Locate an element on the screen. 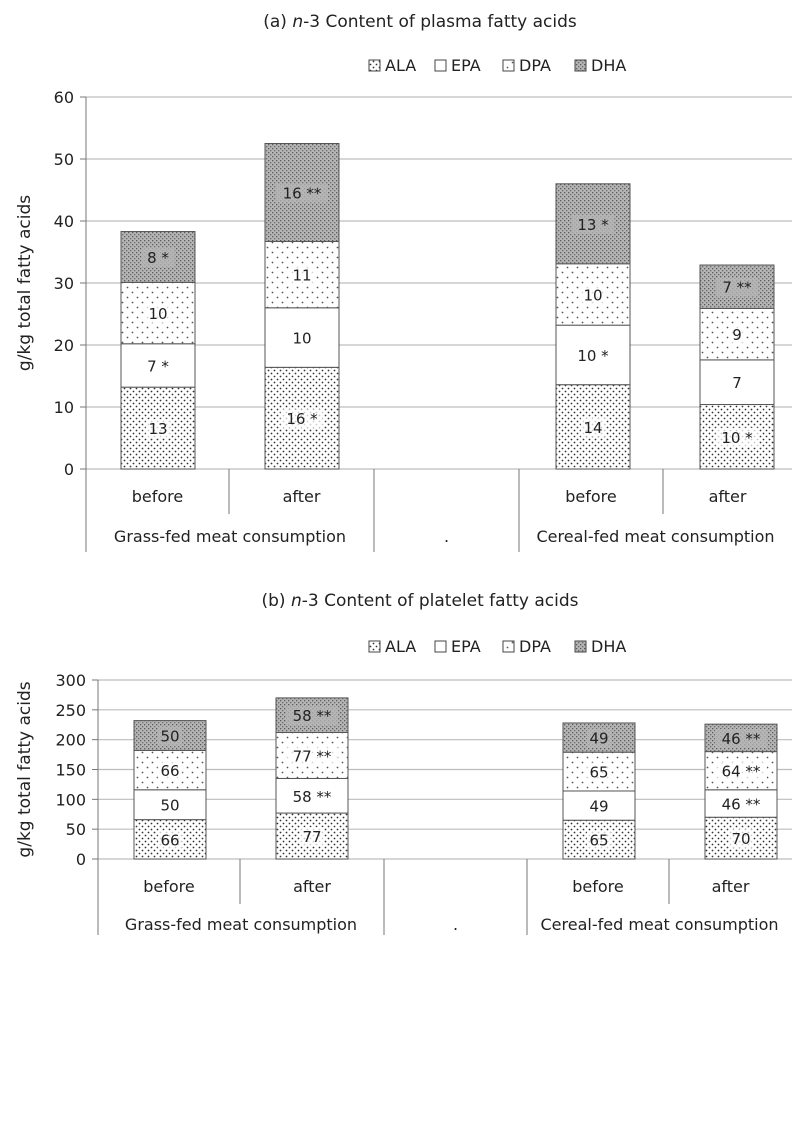 This screenshot has height=1135, width=797. y-tick-label: 40 is located at coordinates (64, 221).